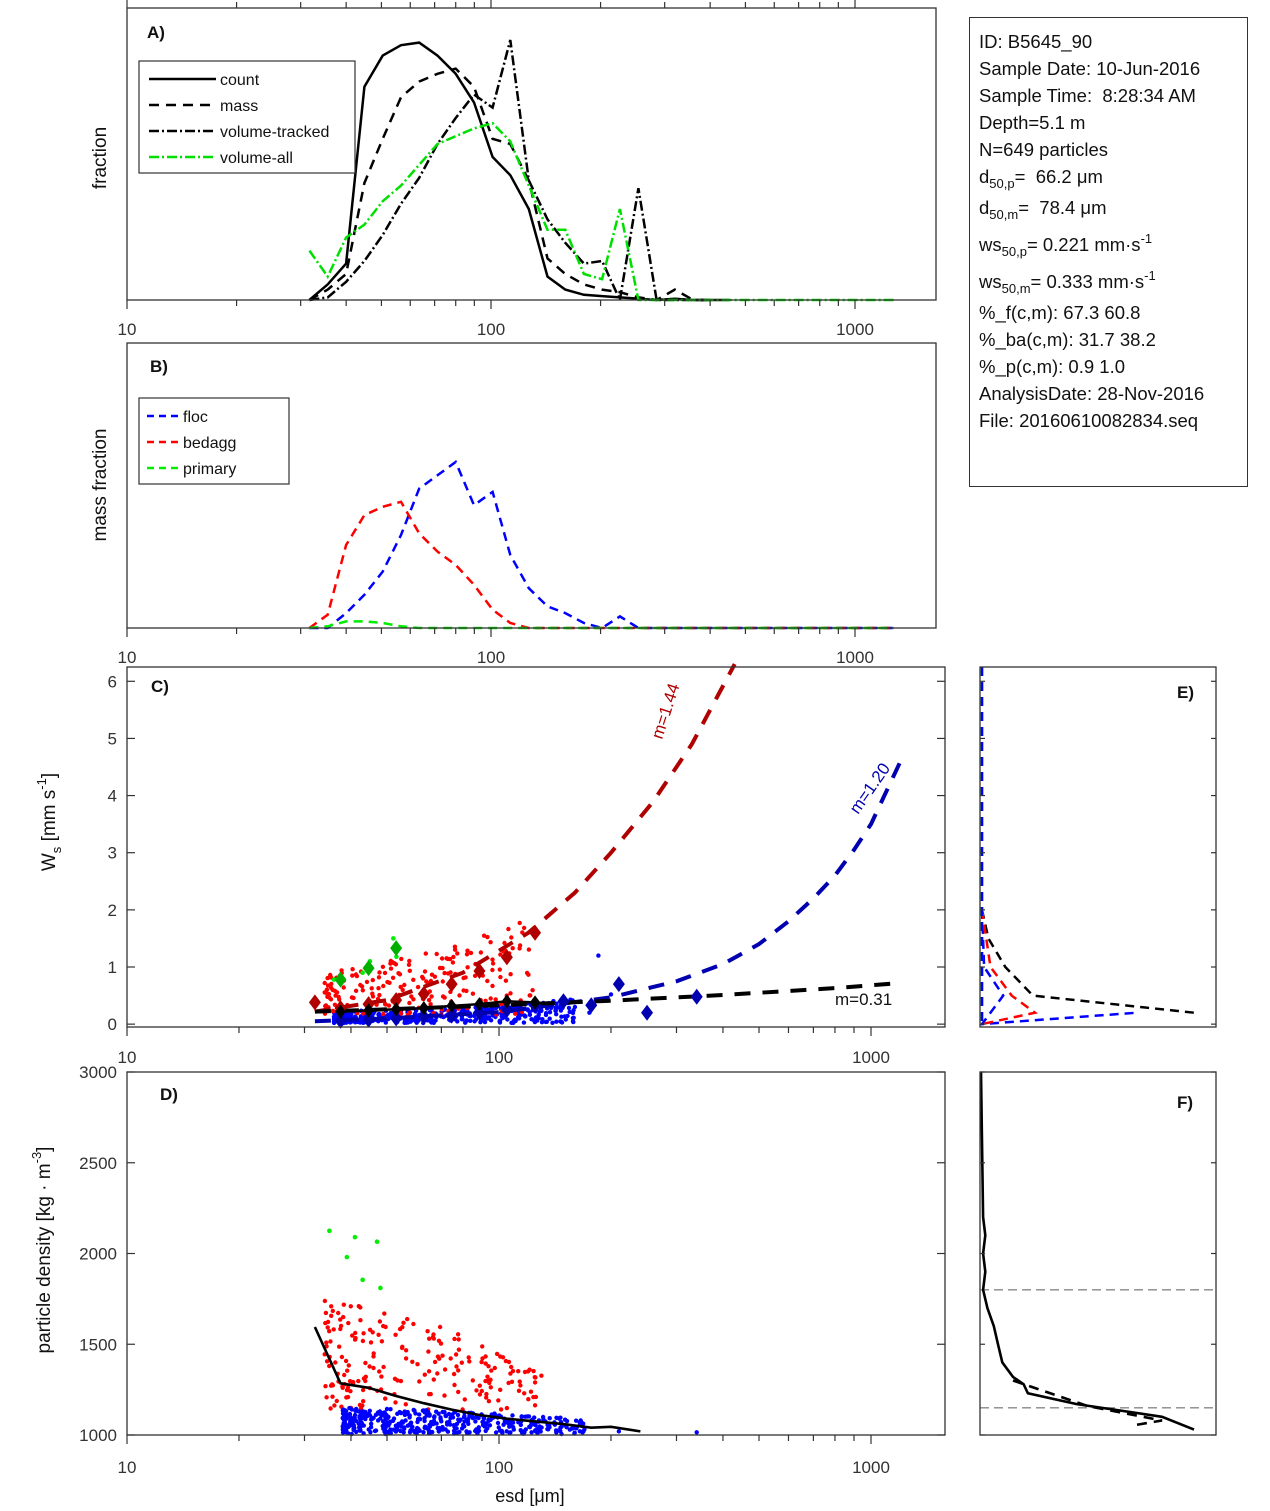 Image resolution: width=1270 pixels, height=1511 pixels. Describe the element at coordinates (112, 910) in the screenshot. I see `y-tick-label: 2` at that location.